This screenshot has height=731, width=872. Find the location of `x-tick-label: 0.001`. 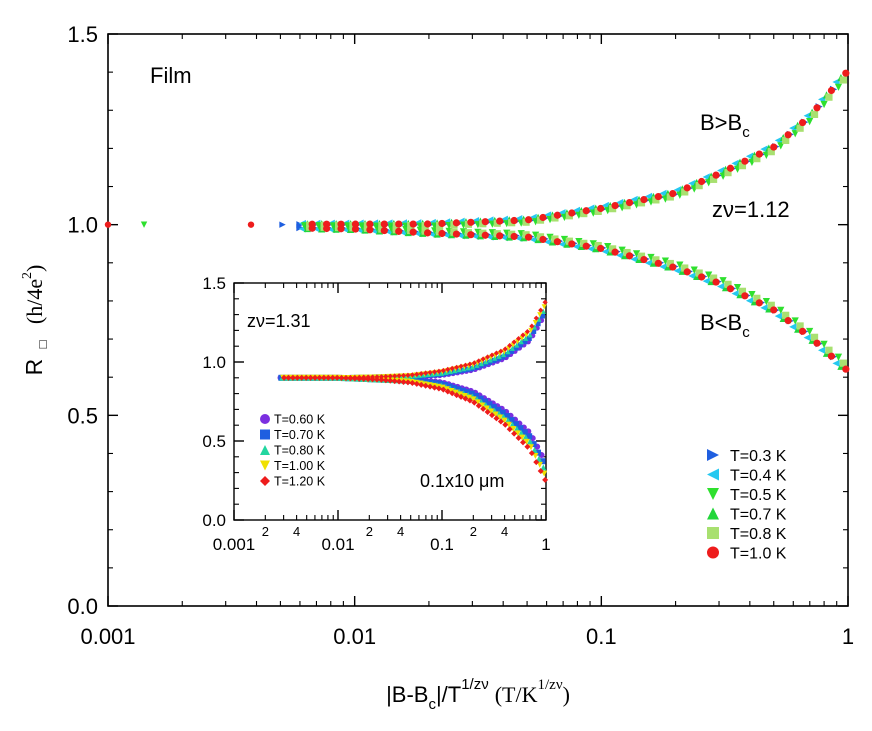

x-tick-label: 0.001 is located at coordinates (107, 636).